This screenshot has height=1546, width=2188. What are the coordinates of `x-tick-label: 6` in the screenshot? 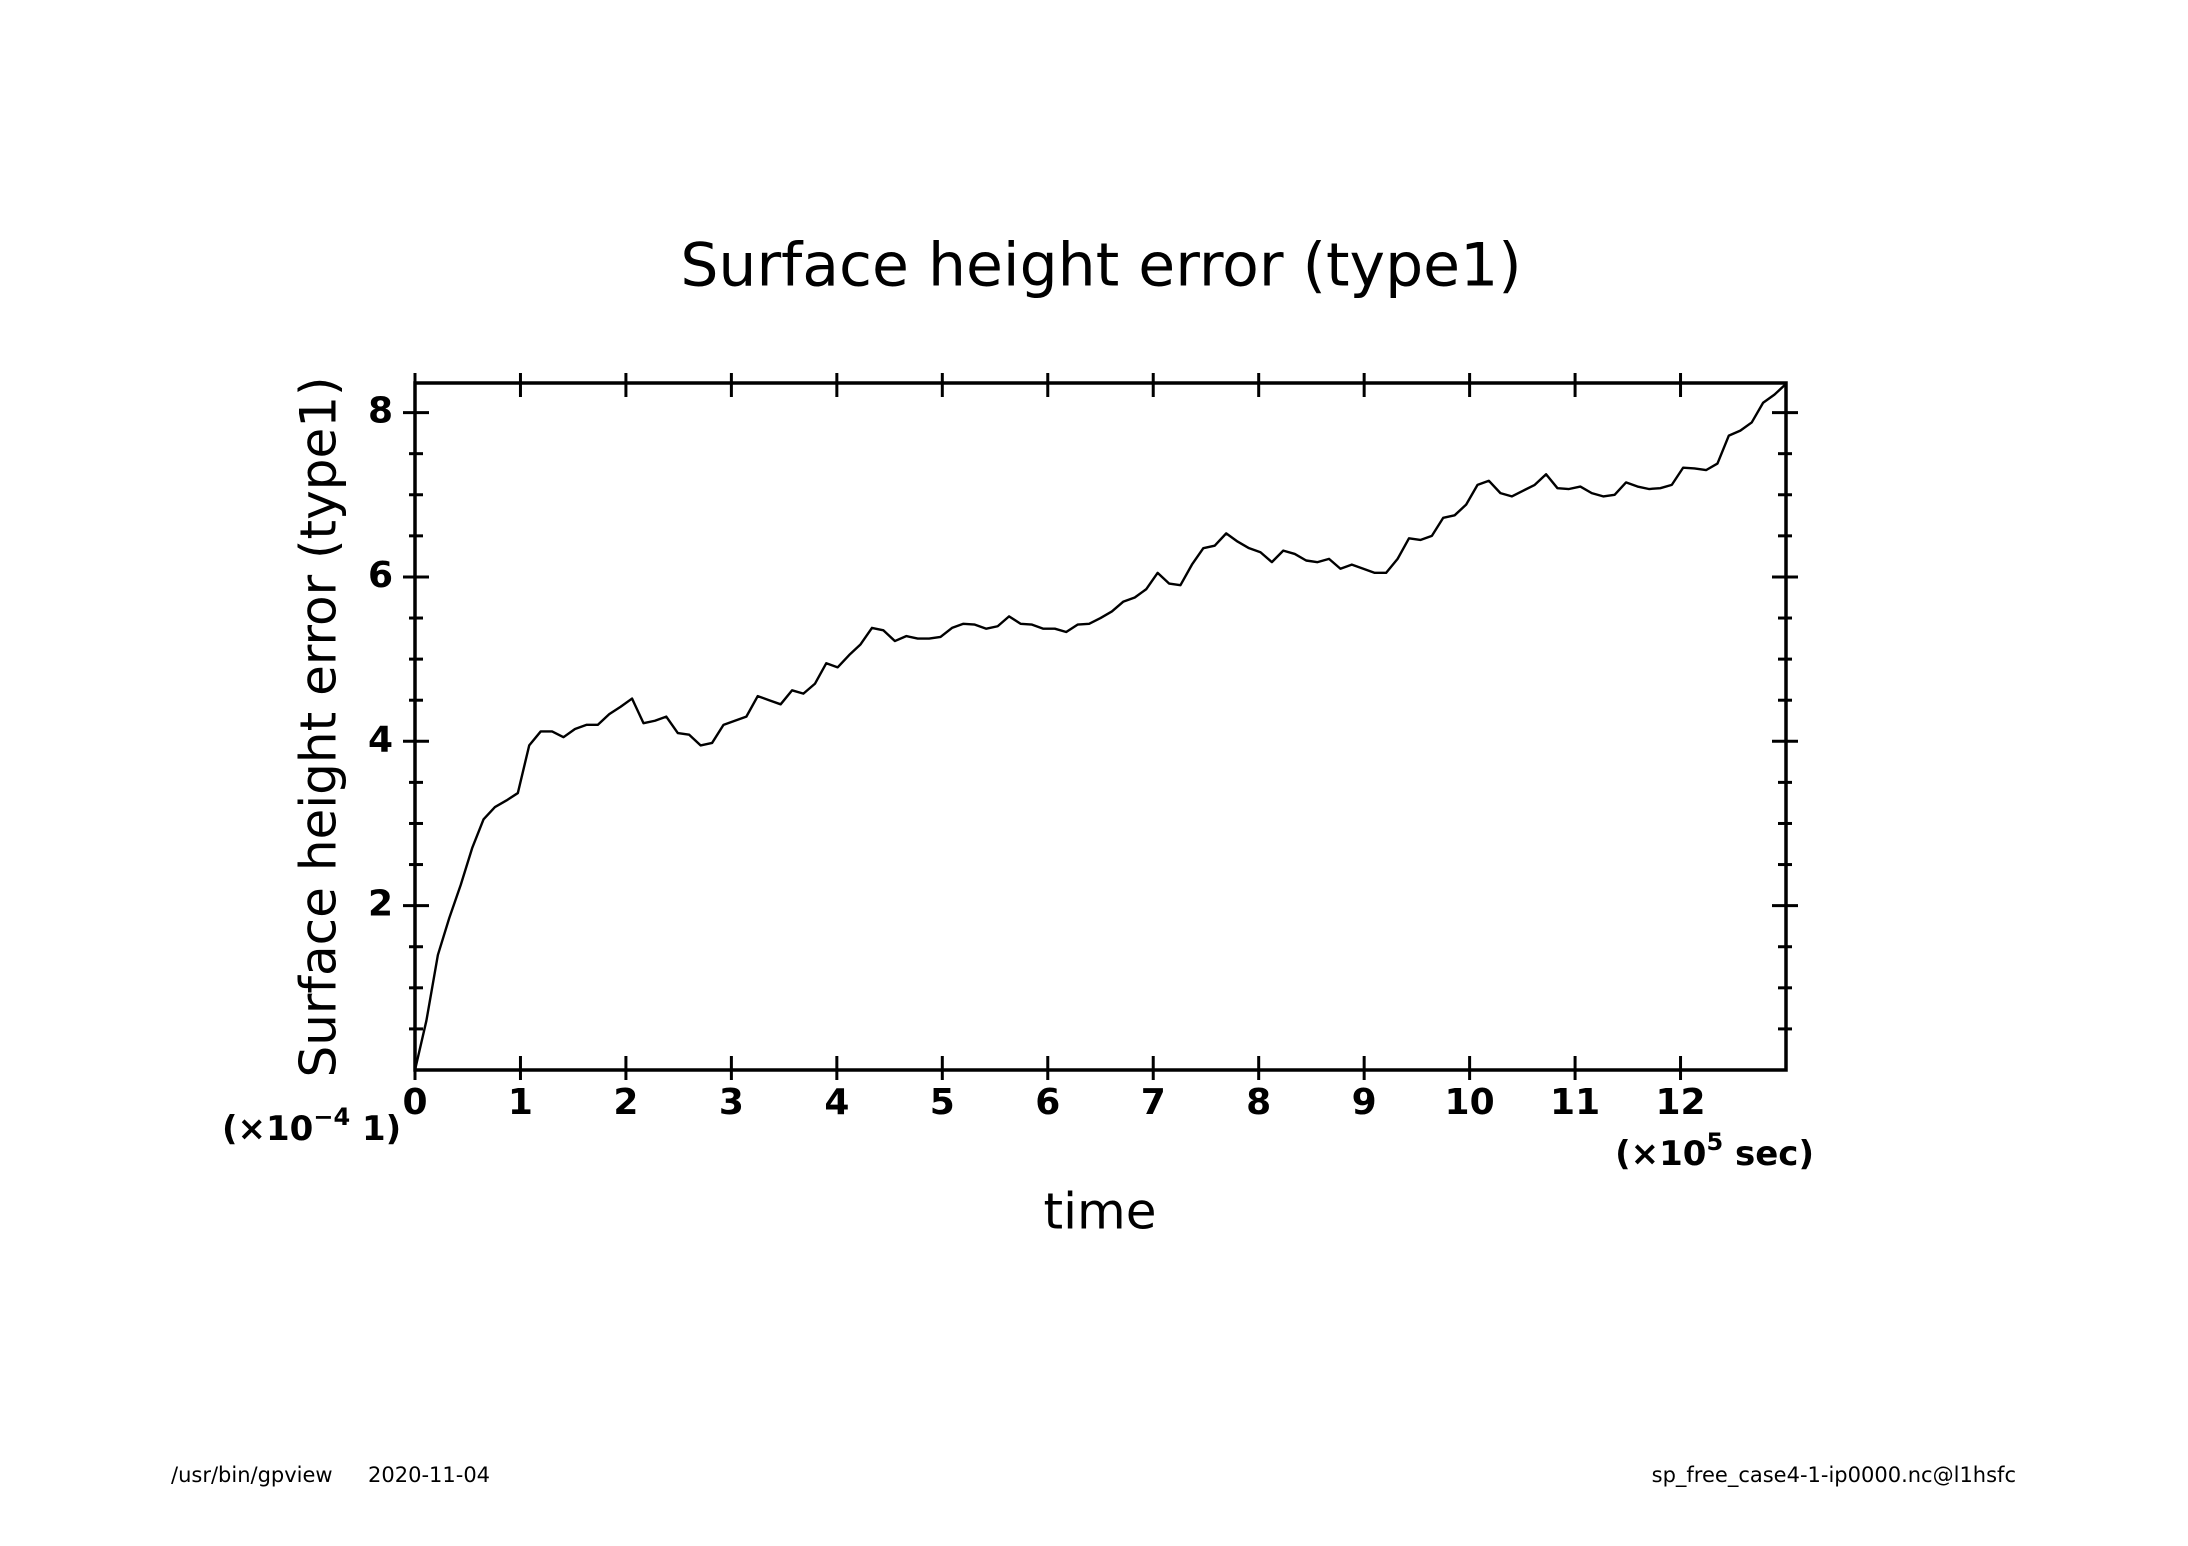 It's located at (1047, 1102).